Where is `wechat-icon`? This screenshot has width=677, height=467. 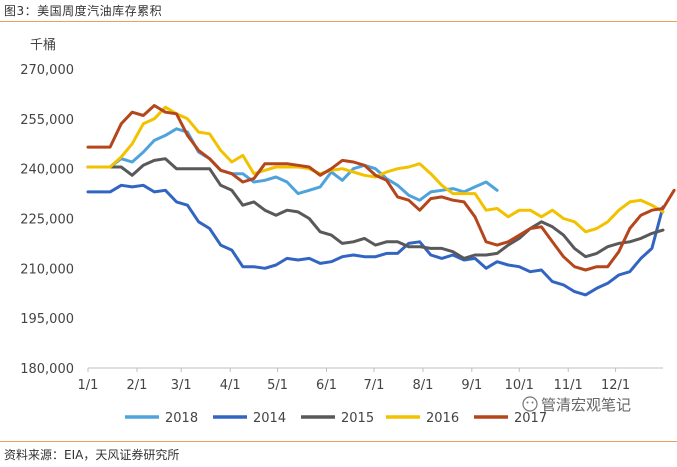 wechat-icon is located at coordinates (530, 404).